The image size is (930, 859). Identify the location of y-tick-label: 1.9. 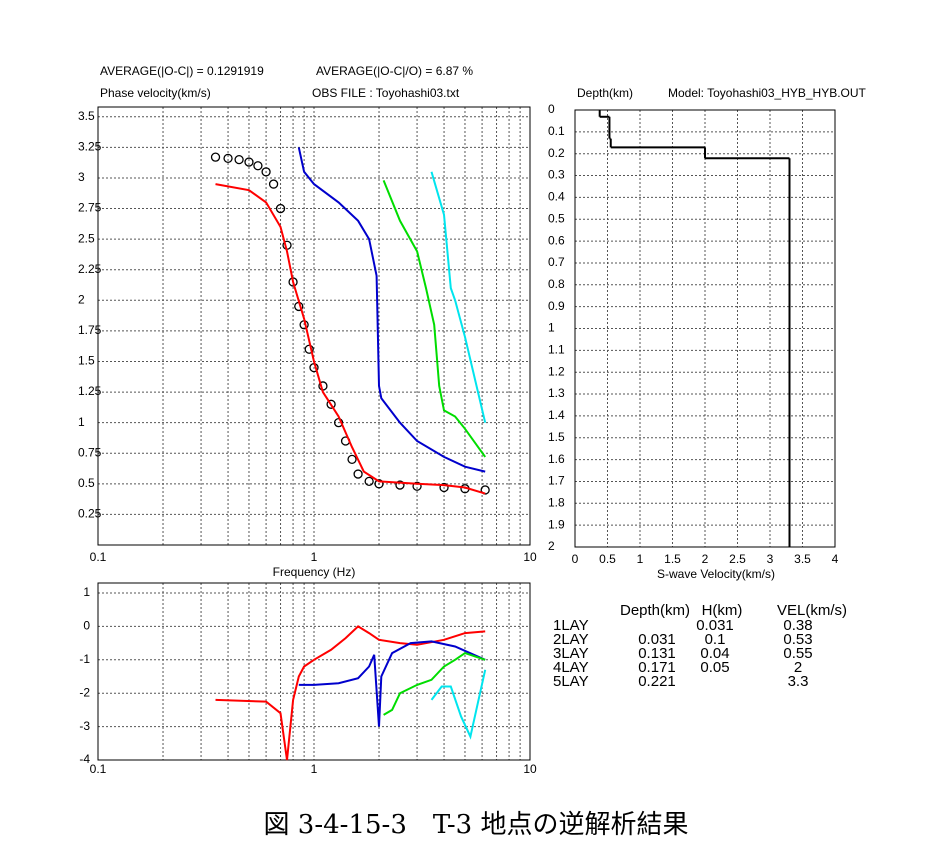
(556, 524).